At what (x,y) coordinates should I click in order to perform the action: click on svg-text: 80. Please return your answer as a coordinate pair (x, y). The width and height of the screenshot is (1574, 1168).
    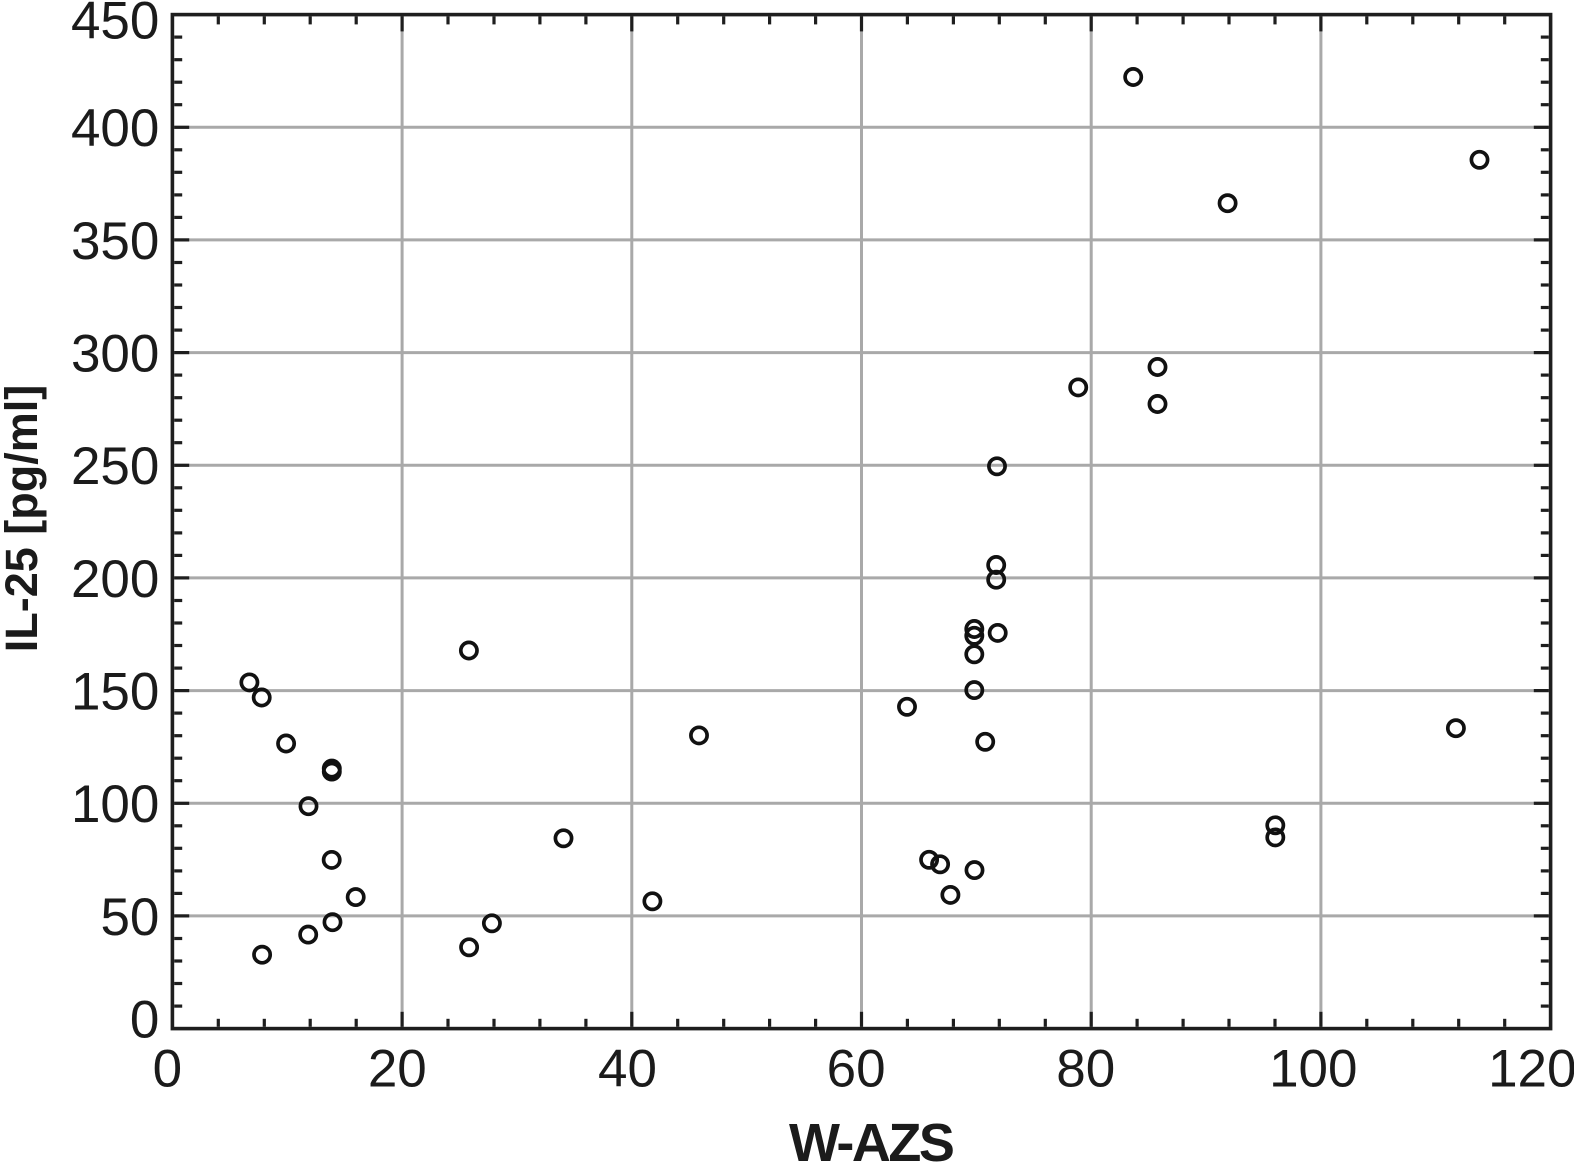
    Looking at the image, I should click on (1085, 1068).